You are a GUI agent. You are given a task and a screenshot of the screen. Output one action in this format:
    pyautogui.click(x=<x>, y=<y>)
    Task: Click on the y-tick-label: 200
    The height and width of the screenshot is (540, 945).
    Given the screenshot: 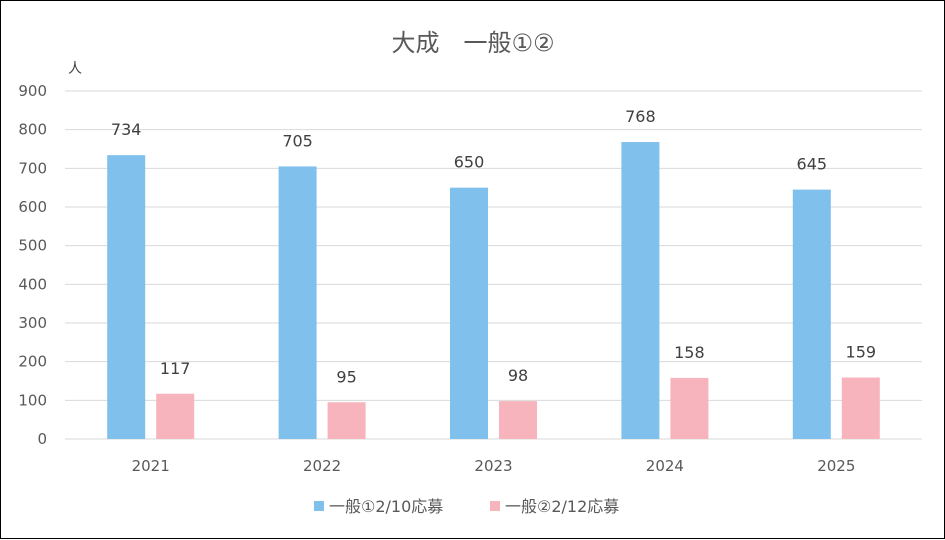 What is the action you would take?
    pyautogui.click(x=32, y=362)
    